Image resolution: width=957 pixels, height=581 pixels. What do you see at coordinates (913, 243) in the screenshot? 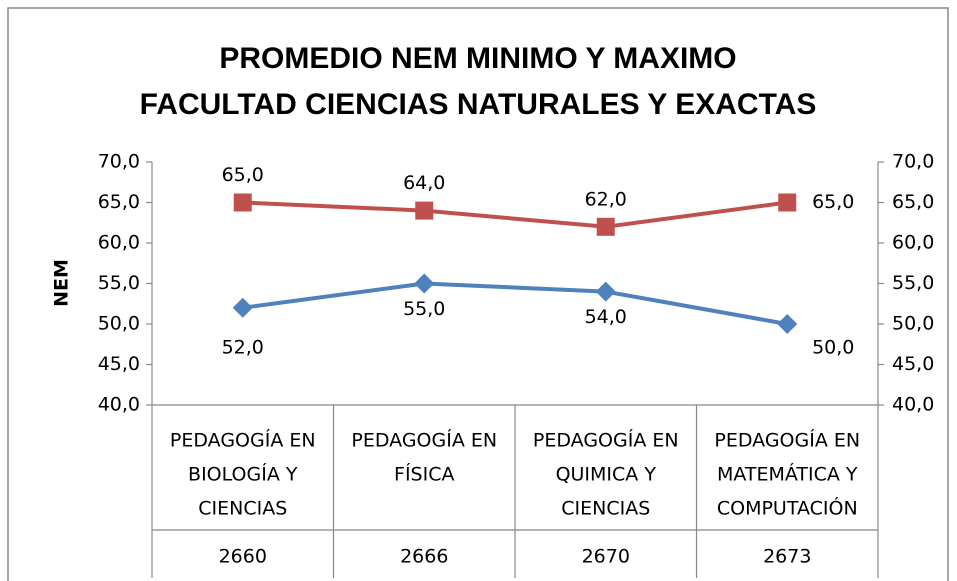
I see `y2-tick-label: 60,0` at bounding box center [913, 243].